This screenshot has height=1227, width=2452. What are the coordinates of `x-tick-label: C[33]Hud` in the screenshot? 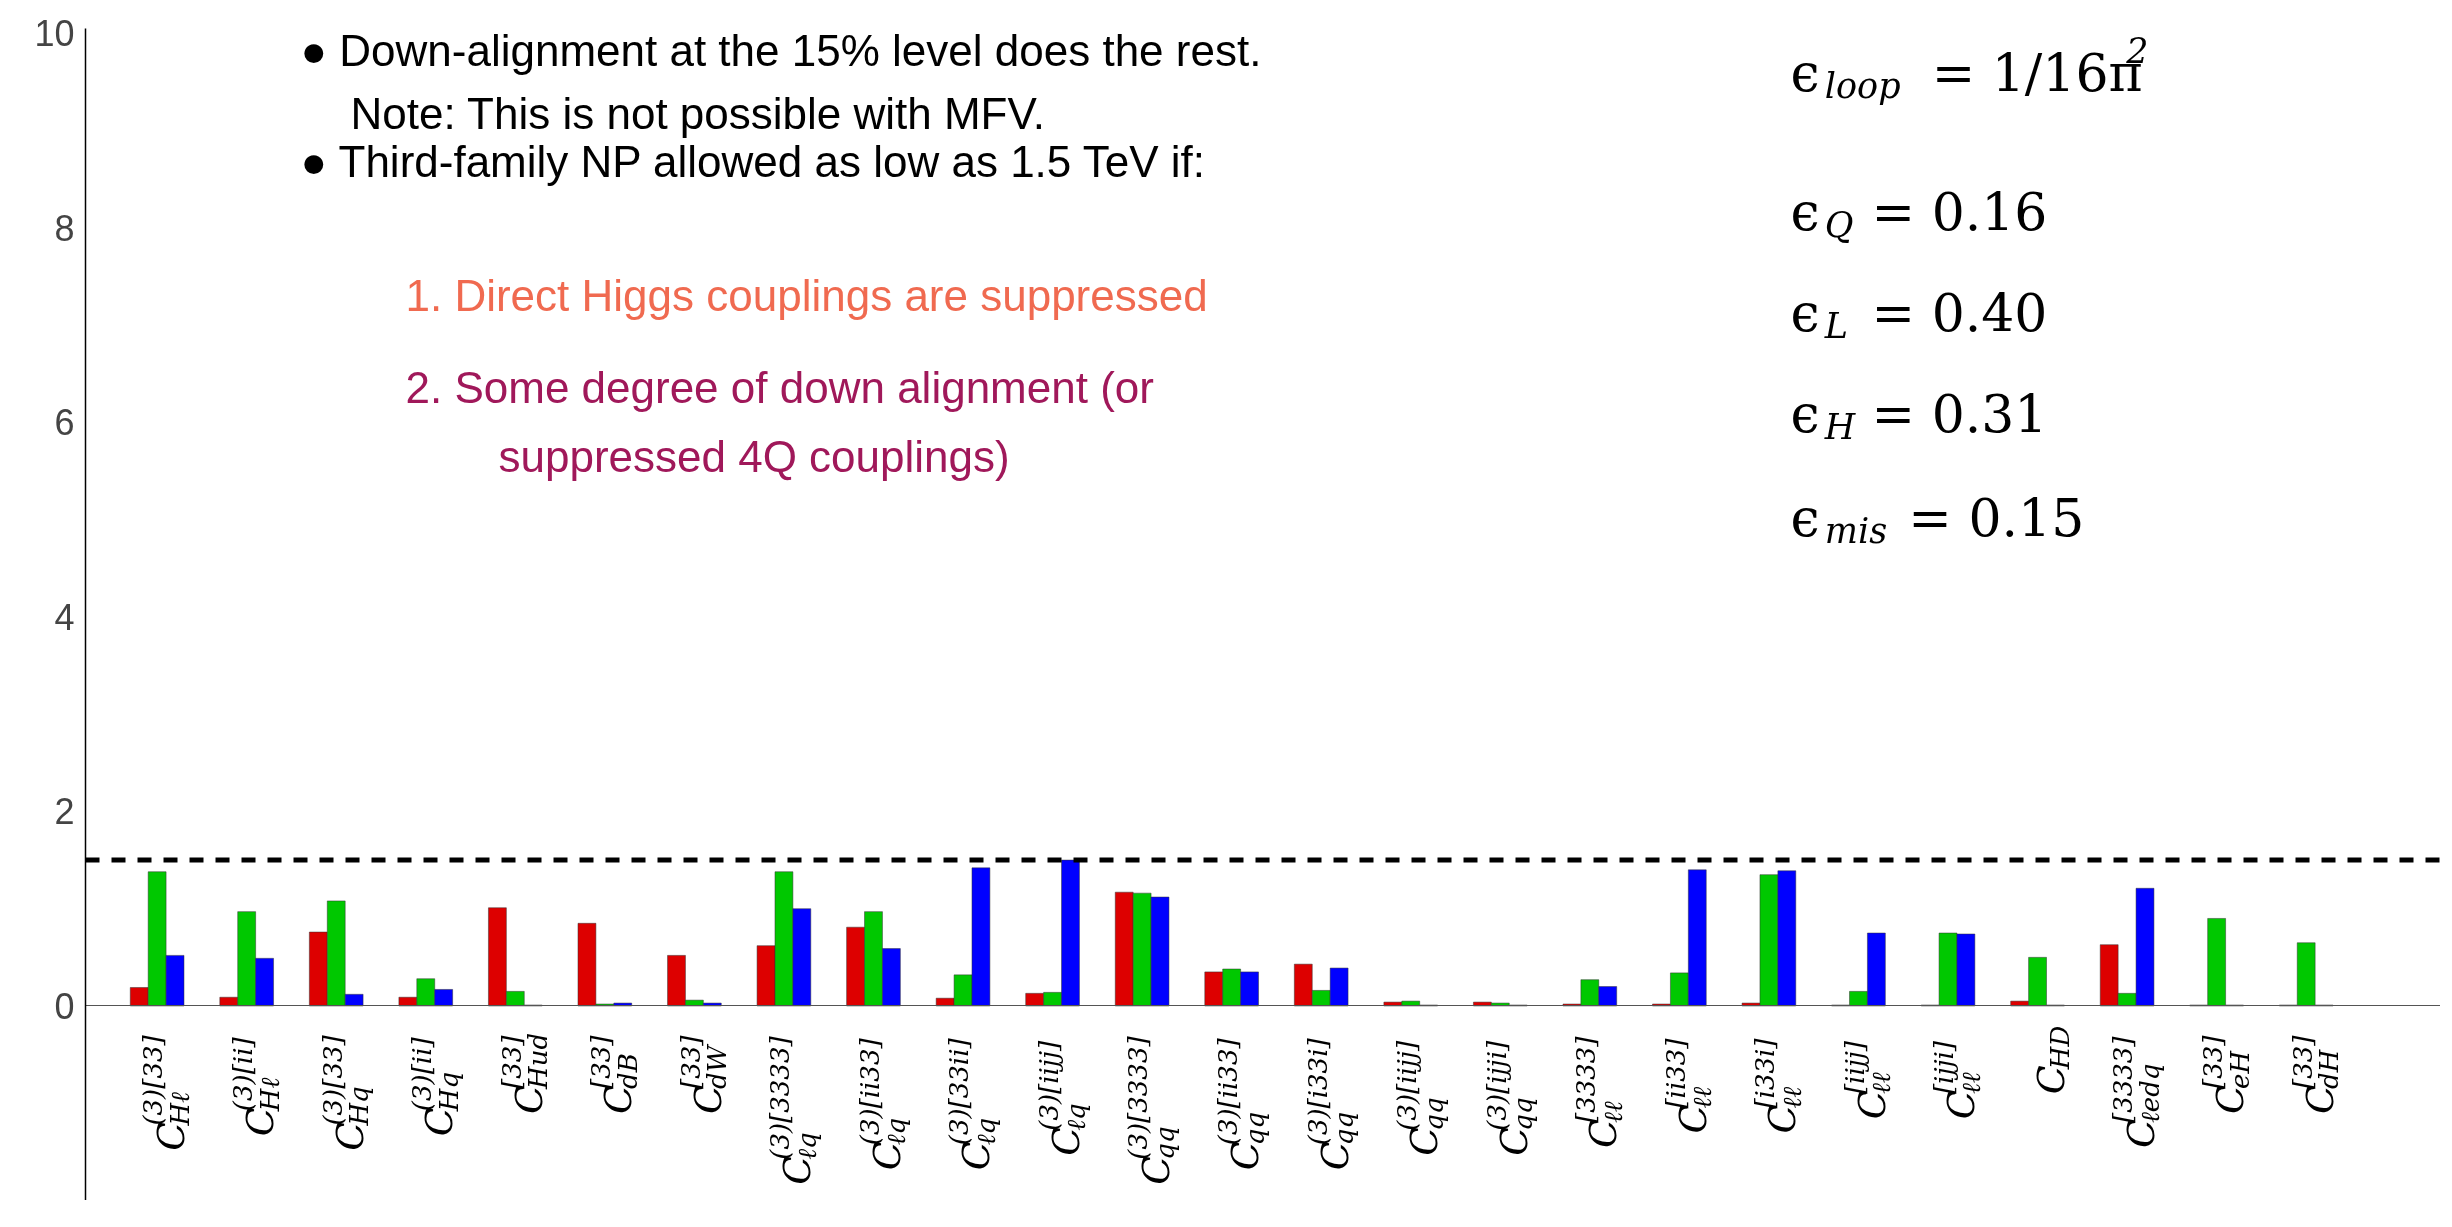 It's located at (525, 1073).